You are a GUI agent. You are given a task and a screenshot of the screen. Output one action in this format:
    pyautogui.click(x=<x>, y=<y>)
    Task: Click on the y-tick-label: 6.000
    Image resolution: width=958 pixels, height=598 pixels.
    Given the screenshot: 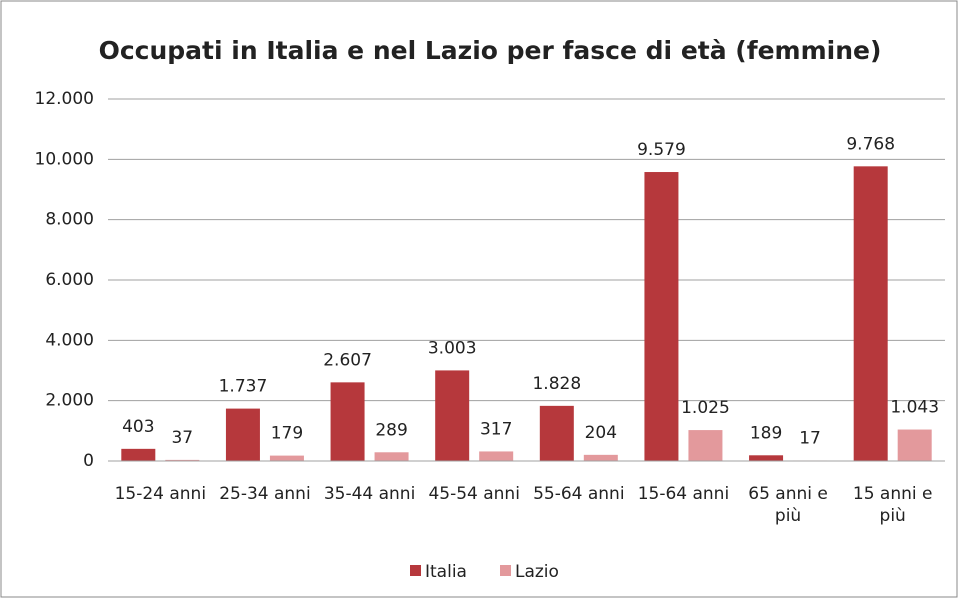 What is the action you would take?
    pyautogui.click(x=69, y=280)
    